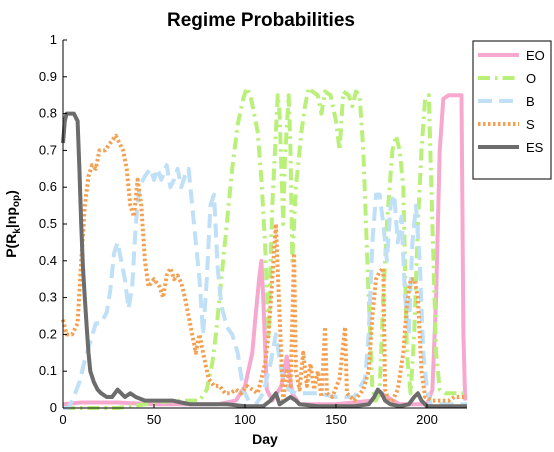 This screenshot has height=452, width=554. What do you see at coordinates (48, 260) in the screenshot?
I see `y-tick-label: 0.4` at bounding box center [48, 260].